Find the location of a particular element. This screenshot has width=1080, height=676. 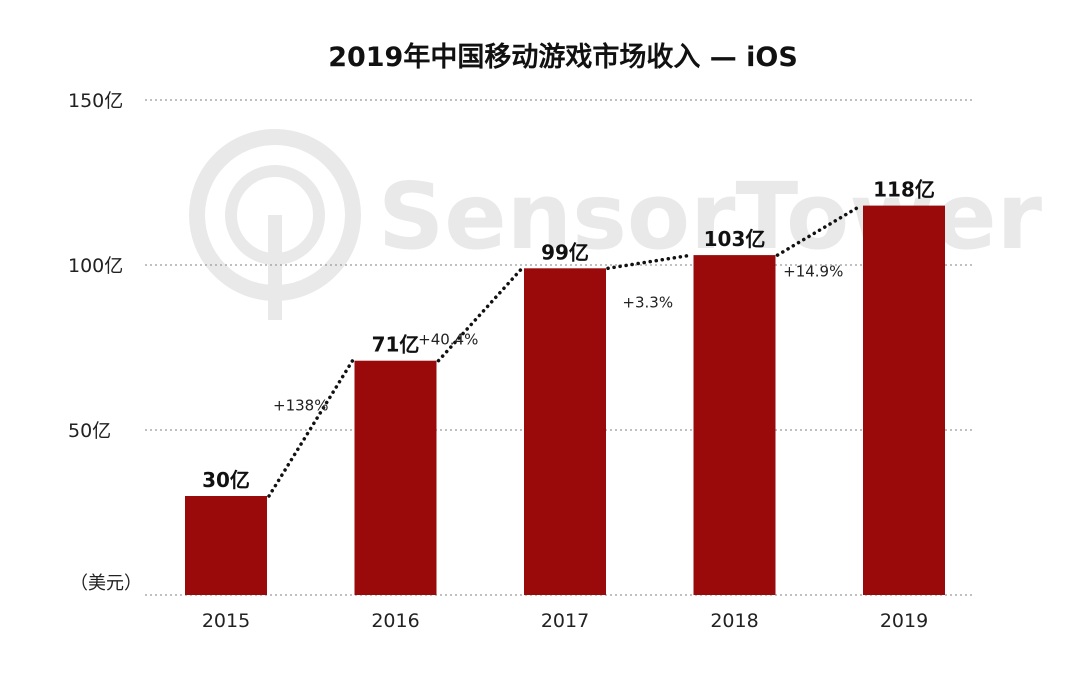

bar-value-label: 118亿 is located at coordinates (904, 190).